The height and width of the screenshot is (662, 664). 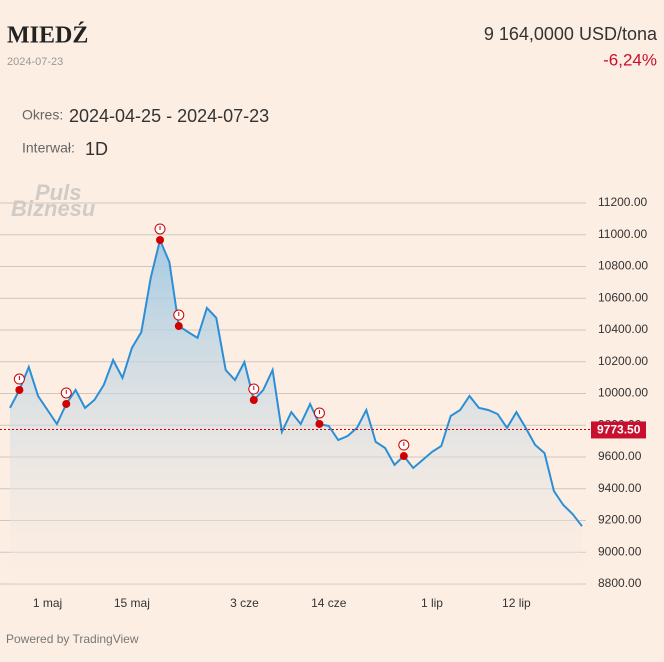 What do you see at coordinates (42, 115) in the screenshot?
I see `period-label: Okres:` at bounding box center [42, 115].